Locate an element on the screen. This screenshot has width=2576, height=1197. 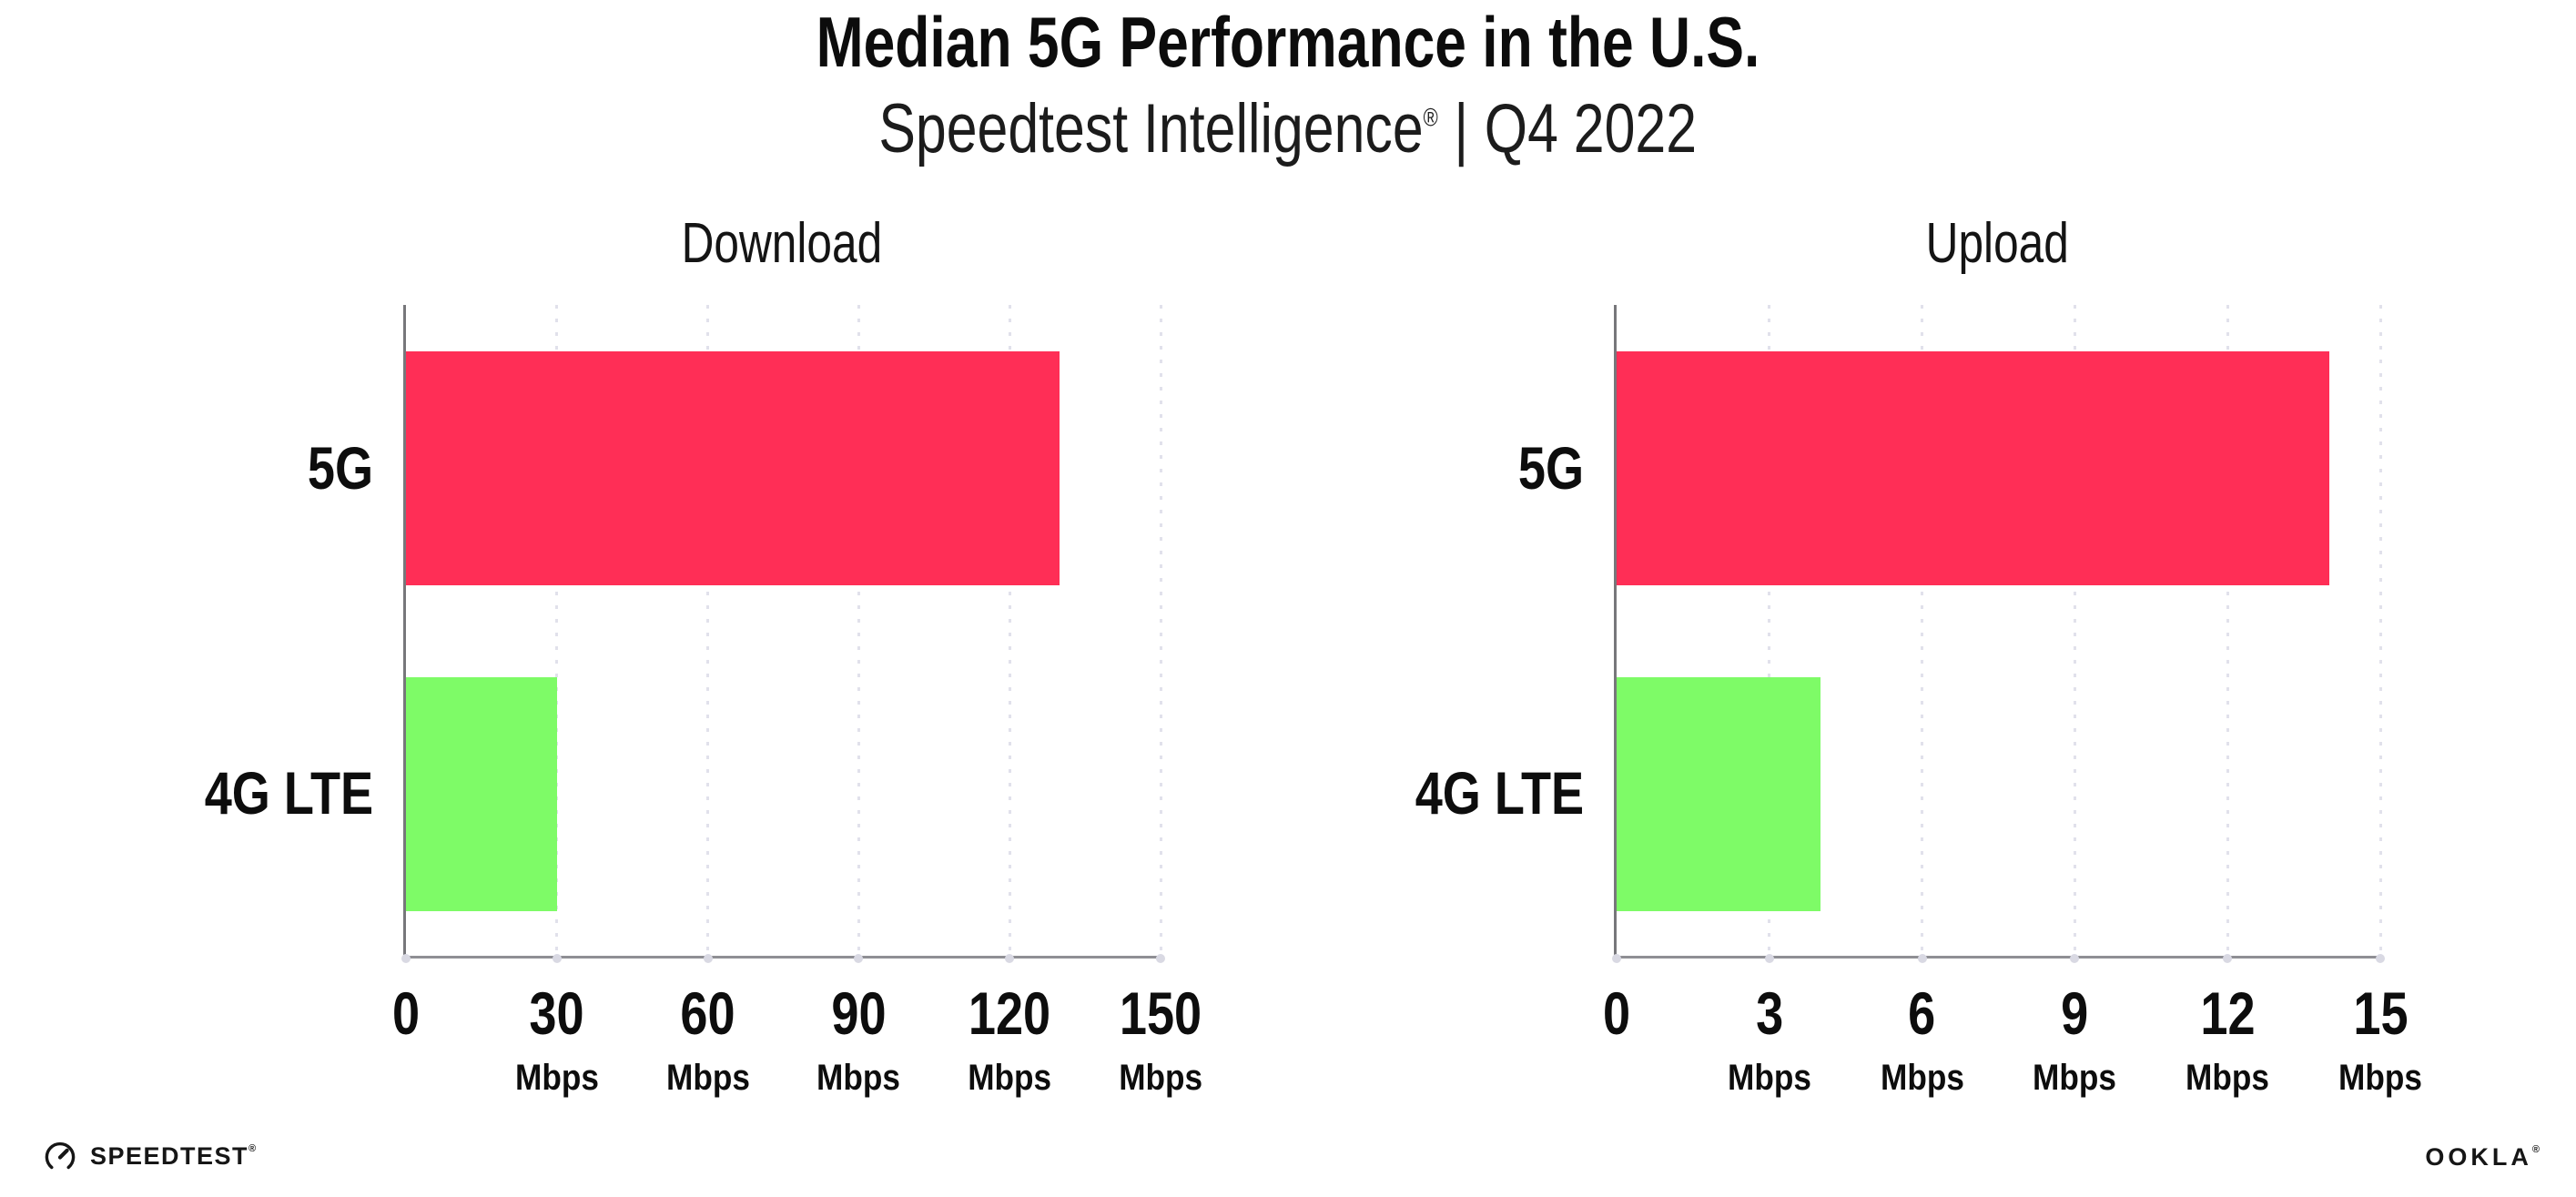
ookla-wordmark: OOKLA is located at coordinates (2478, 1157).